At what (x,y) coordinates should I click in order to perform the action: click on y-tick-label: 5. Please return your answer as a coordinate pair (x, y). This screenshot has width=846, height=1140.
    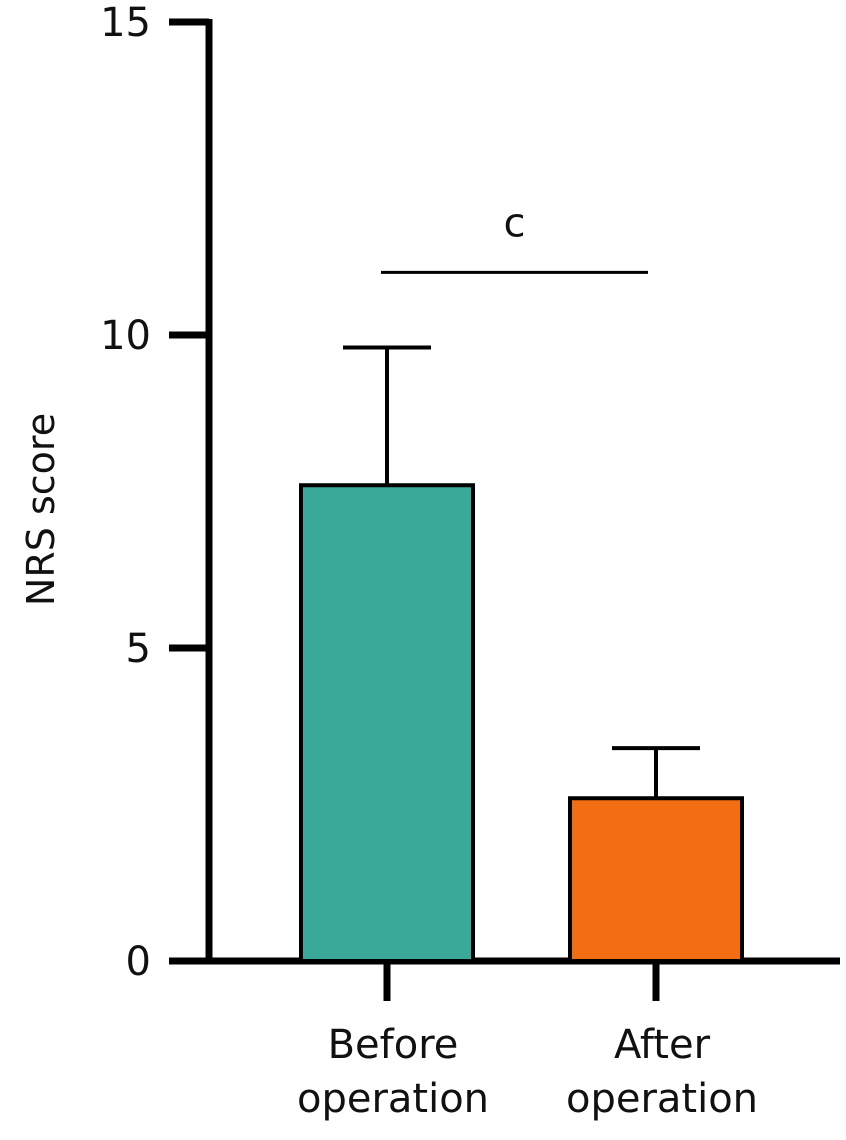
    Looking at the image, I should click on (138, 649).